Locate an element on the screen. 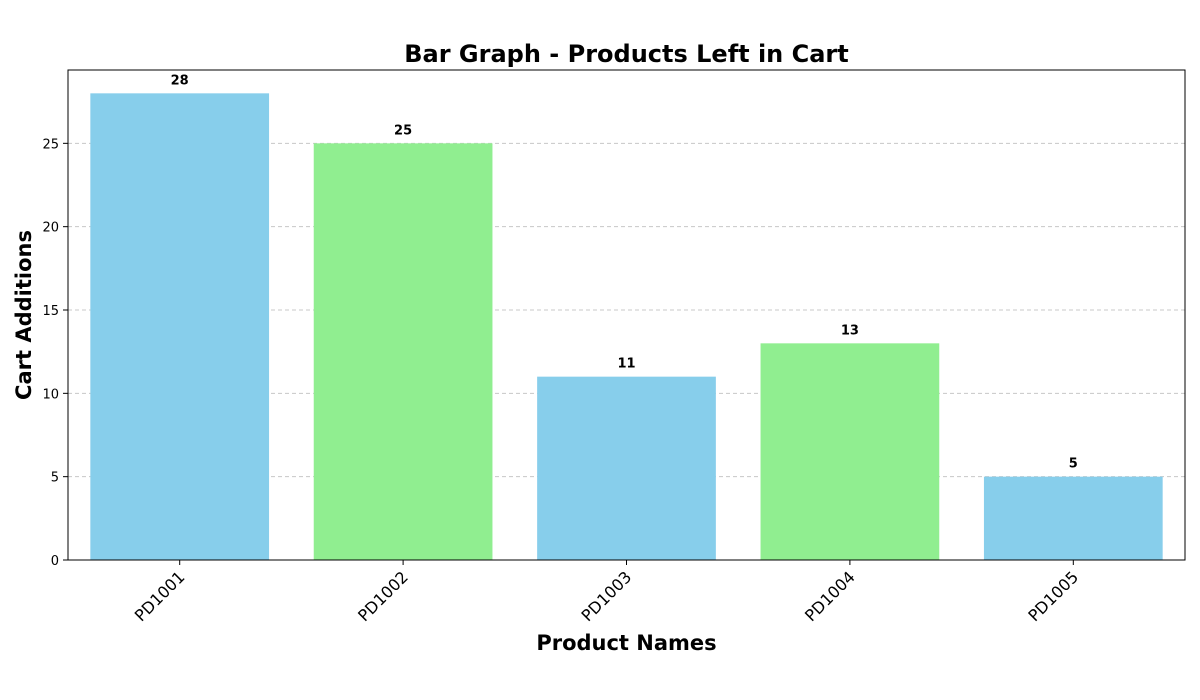 This screenshot has width=1200, height=700. data-label: 13 is located at coordinates (850, 330).